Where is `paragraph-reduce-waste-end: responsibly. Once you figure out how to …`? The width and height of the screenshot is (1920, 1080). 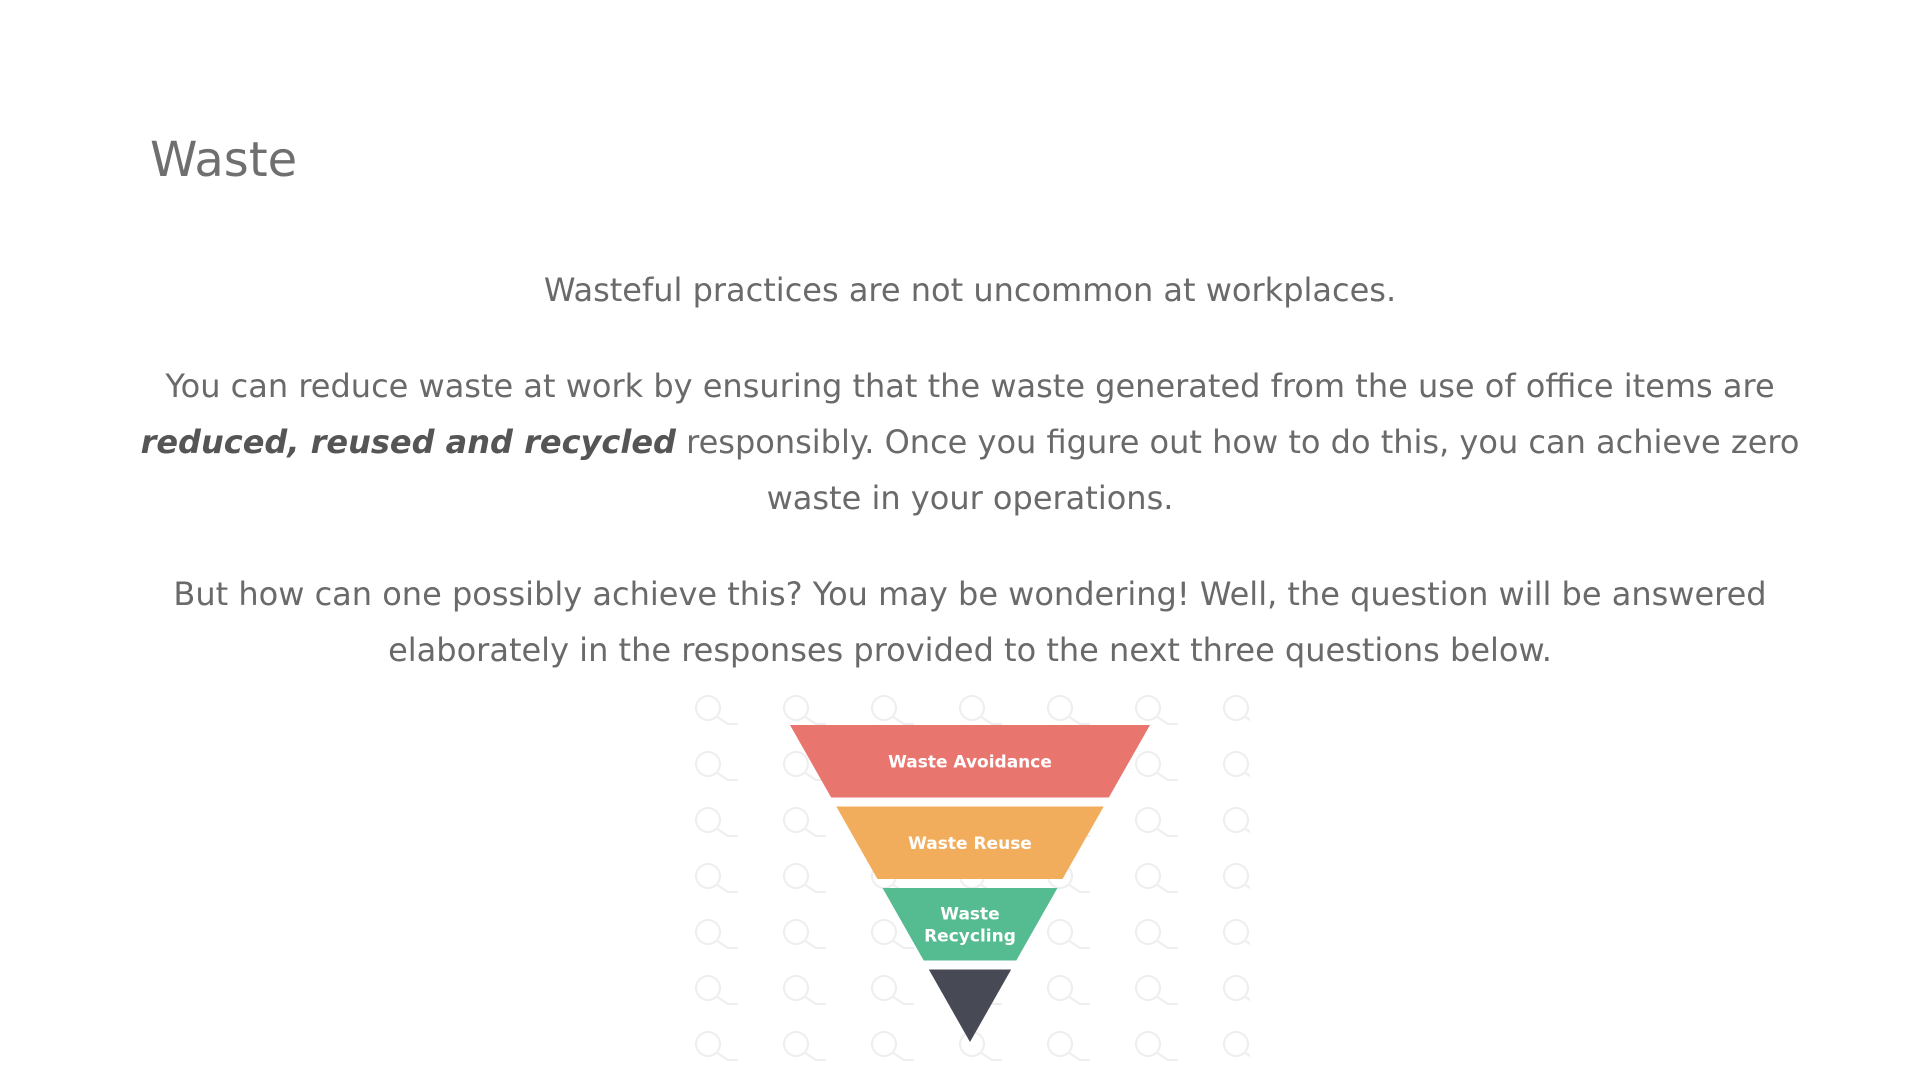
paragraph-reduce-waste-end: responsibly. Once you figure out how to … is located at coordinates (1237, 470).